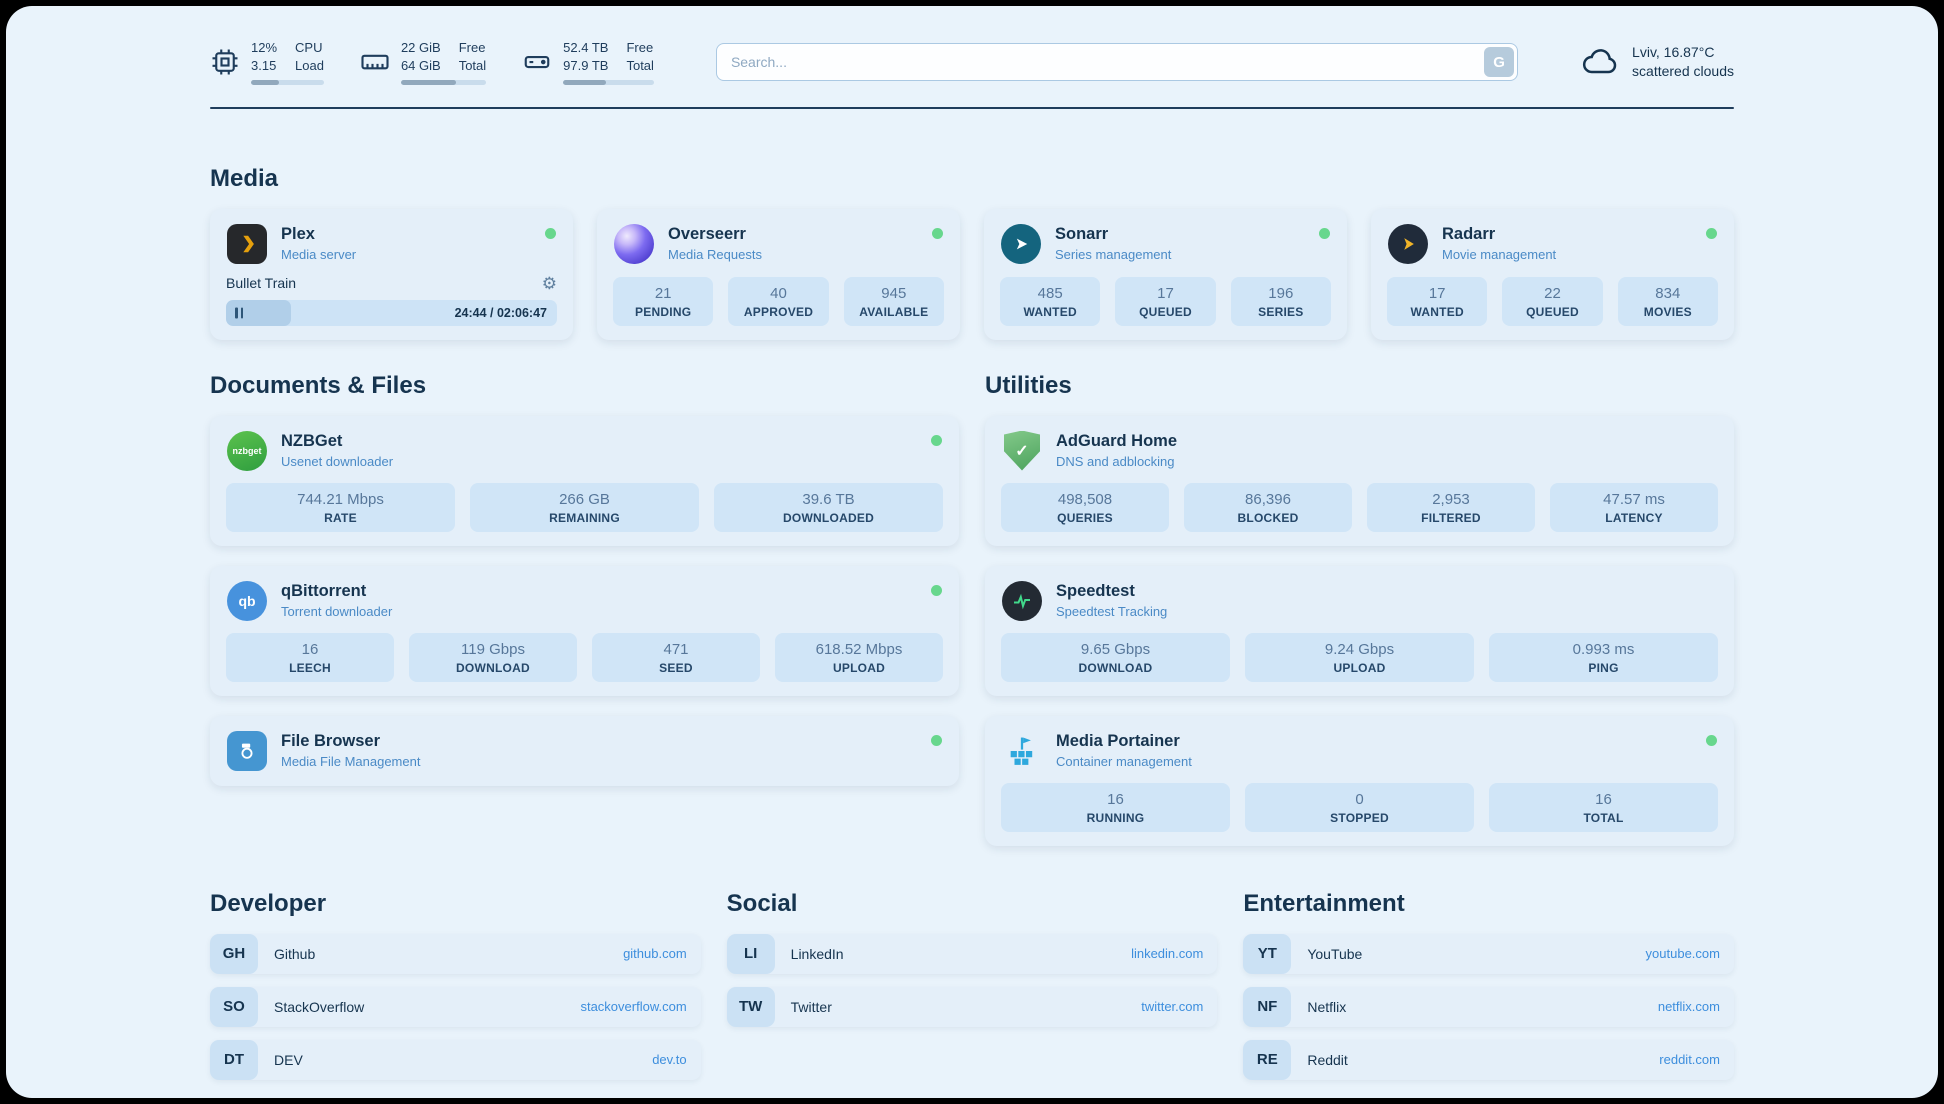  What do you see at coordinates (893, 301) in the screenshot?
I see `stat-available: 945 AVAILABLE` at bounding box center [893, 301].